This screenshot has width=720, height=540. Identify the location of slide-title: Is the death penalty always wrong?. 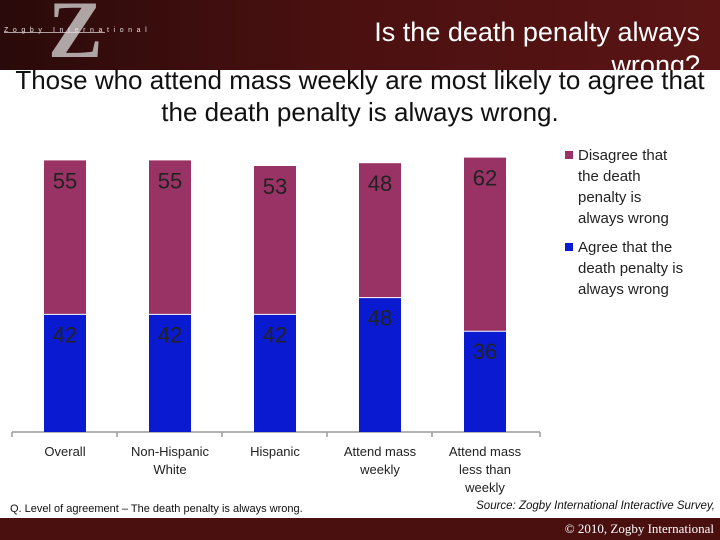
(537, 43).